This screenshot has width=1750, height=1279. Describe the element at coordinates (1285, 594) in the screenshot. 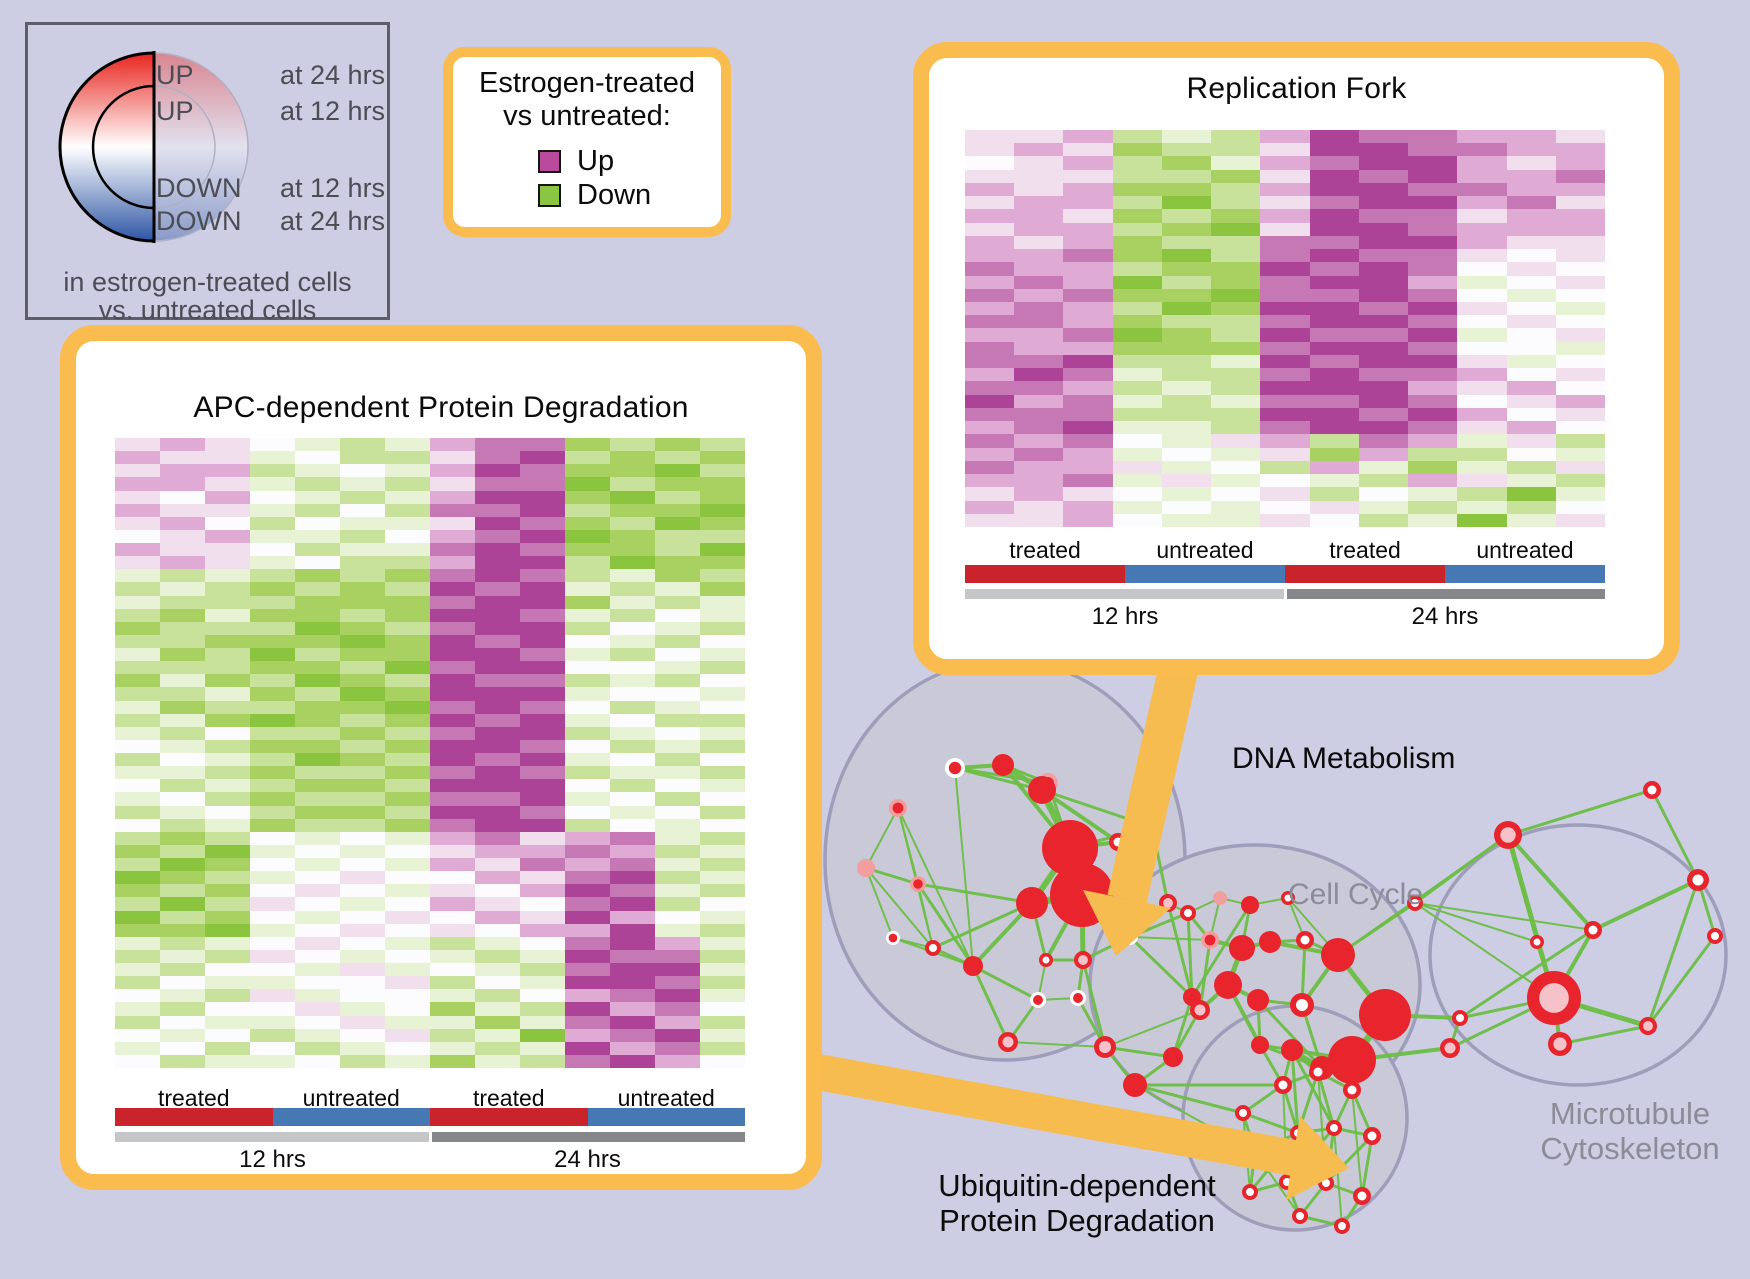

I see `rf-time-bars` at that location.